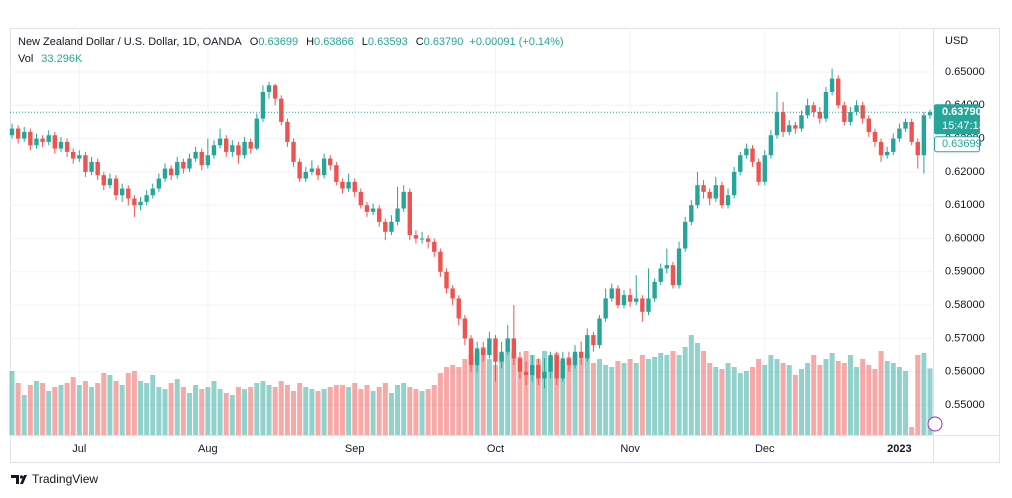  I want to click on ohlc-key: H, so click(310, 42).